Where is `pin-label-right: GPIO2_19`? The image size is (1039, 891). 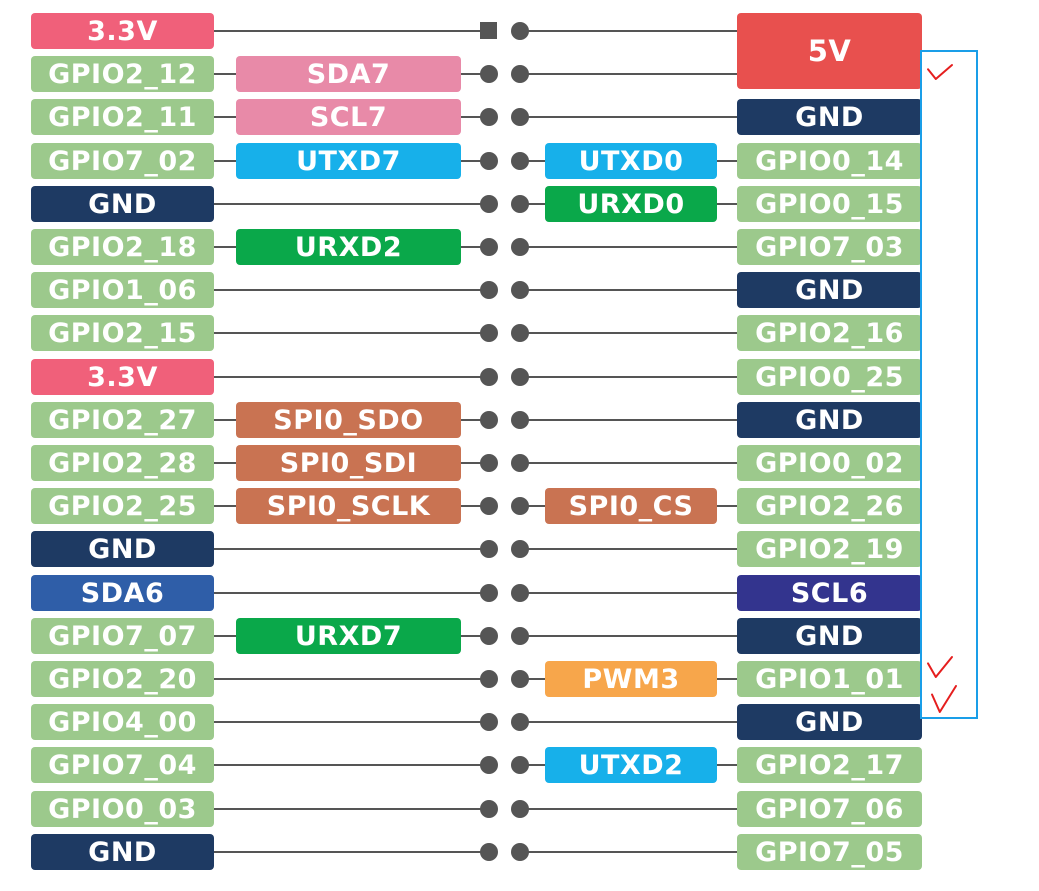 pin-label-right: GPIO2_19 is located at coordinates (829, 549).